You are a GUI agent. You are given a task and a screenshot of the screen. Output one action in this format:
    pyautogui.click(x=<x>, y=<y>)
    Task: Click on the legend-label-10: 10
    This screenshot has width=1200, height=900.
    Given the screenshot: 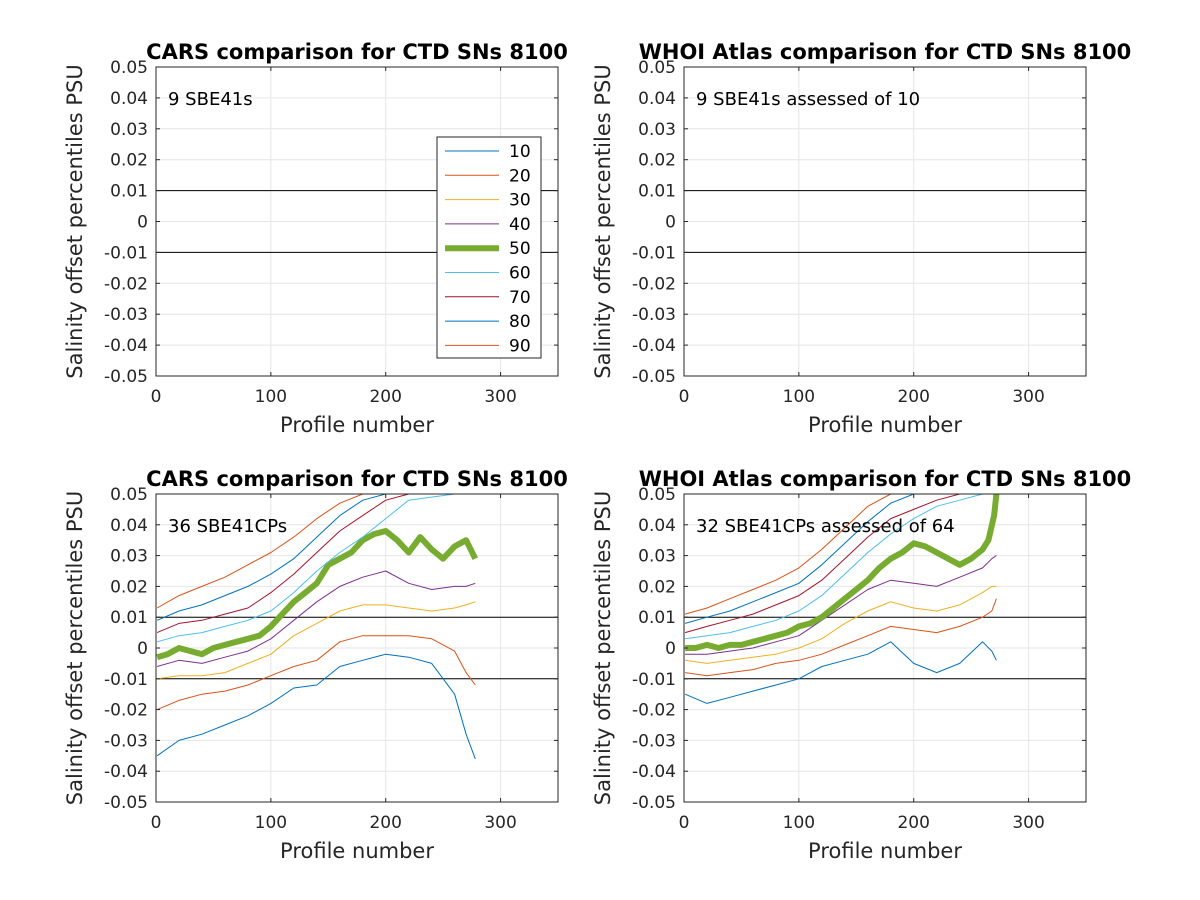 What is the action you would take?
    pyautogui.click(x=520, y=152)
    